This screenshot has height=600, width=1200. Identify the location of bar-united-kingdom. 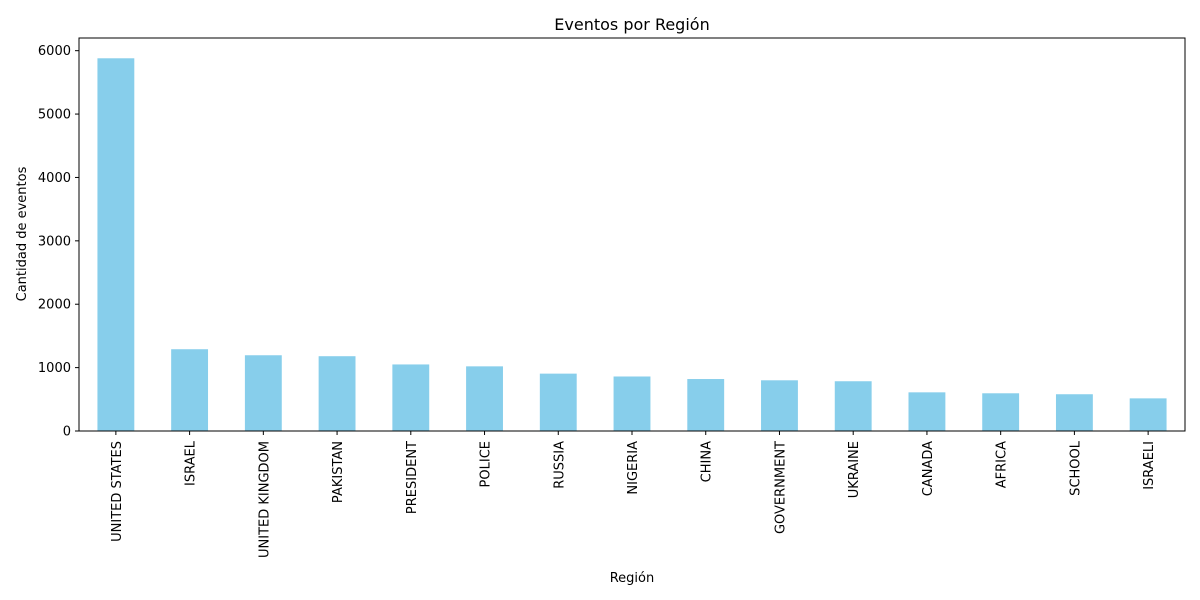
(263, 393).